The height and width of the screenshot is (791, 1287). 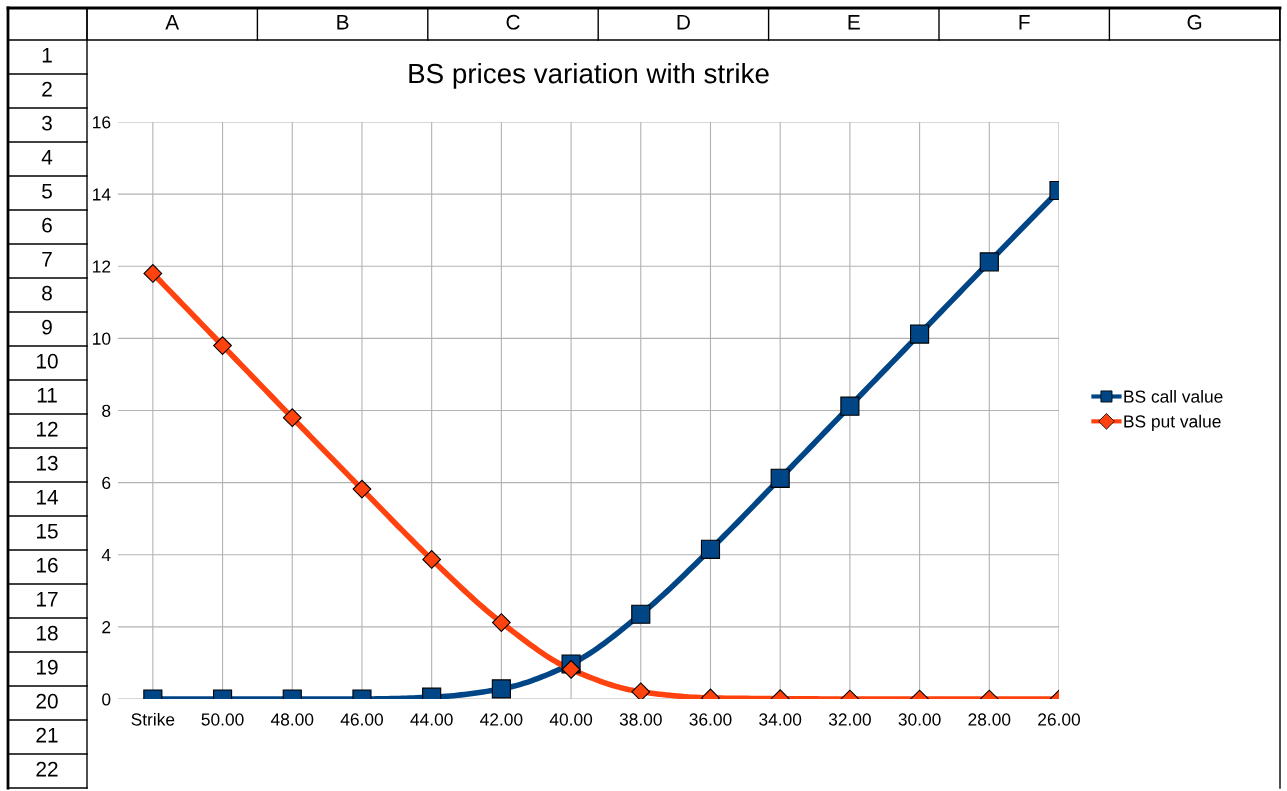 What do you see at coordinates (362, 719) in the screenshot?
I see `x-tick-label: 46.00` at bounding box center [362, 719].